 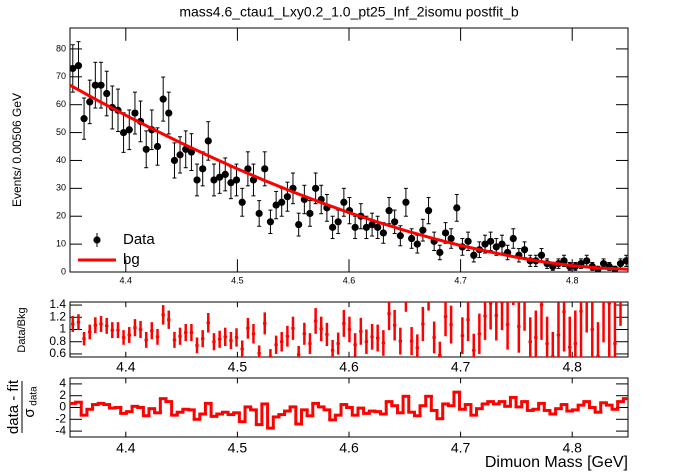 What do you see at coordinates (60, 418) in the screenshot?
I see `y-tick-label: -2` at bounding box center [60, 418].